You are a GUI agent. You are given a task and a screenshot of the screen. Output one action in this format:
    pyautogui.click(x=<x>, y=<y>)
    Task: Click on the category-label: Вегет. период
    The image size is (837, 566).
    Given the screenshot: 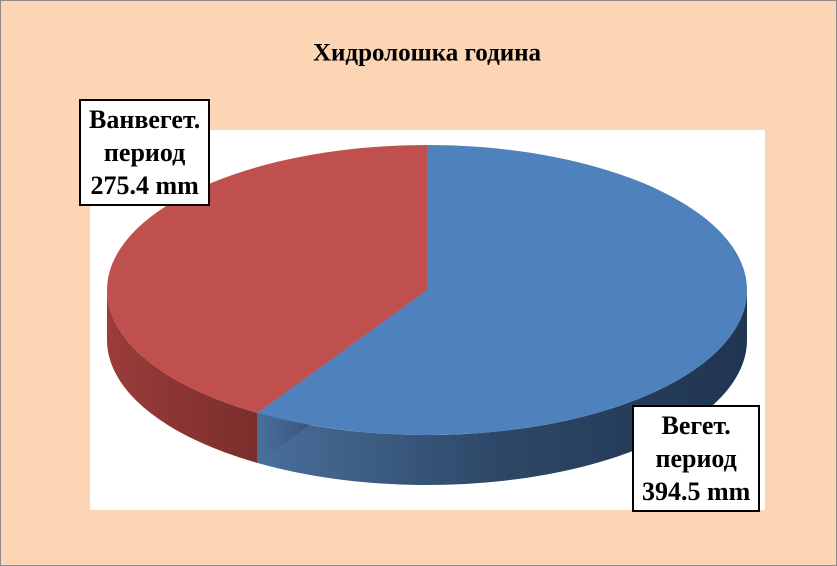 What is the action you would take?
    pyautogui.click(x=696, y=442)
    